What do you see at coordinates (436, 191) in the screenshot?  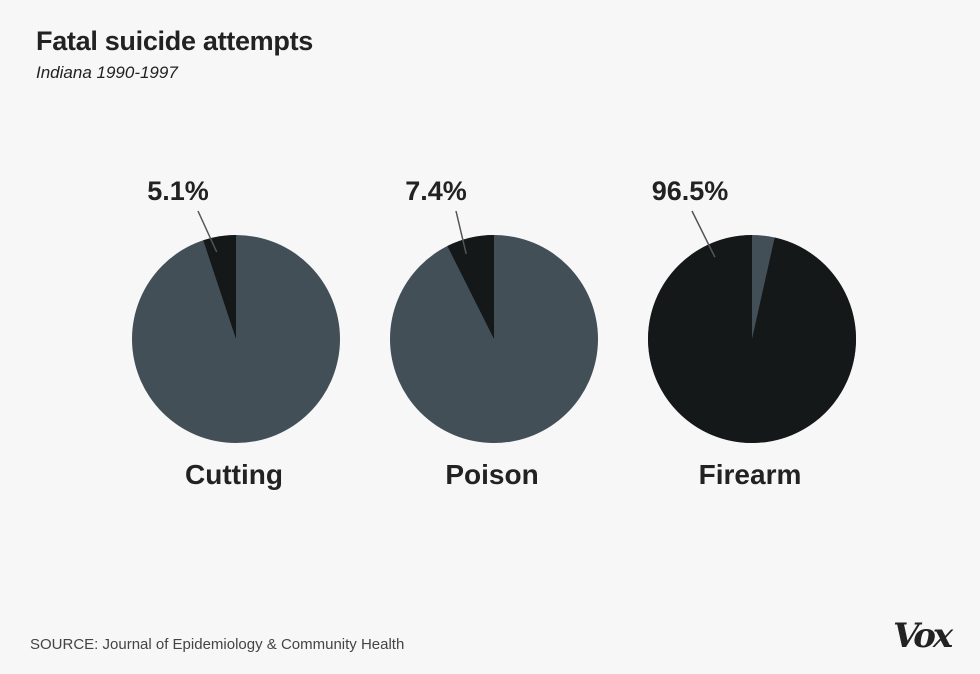 I see `data-label-poison: 7.4%` at bounding box center [436, 191].